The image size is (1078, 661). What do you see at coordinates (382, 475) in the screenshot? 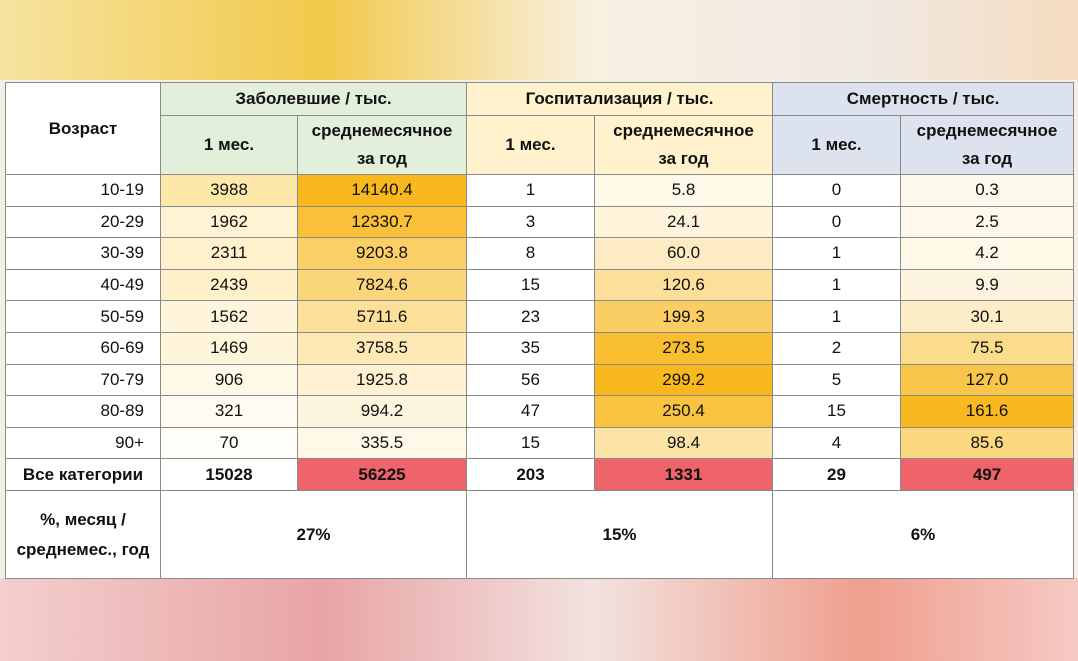
I see `total-cell: 56225` at bounding box center [382, 475].